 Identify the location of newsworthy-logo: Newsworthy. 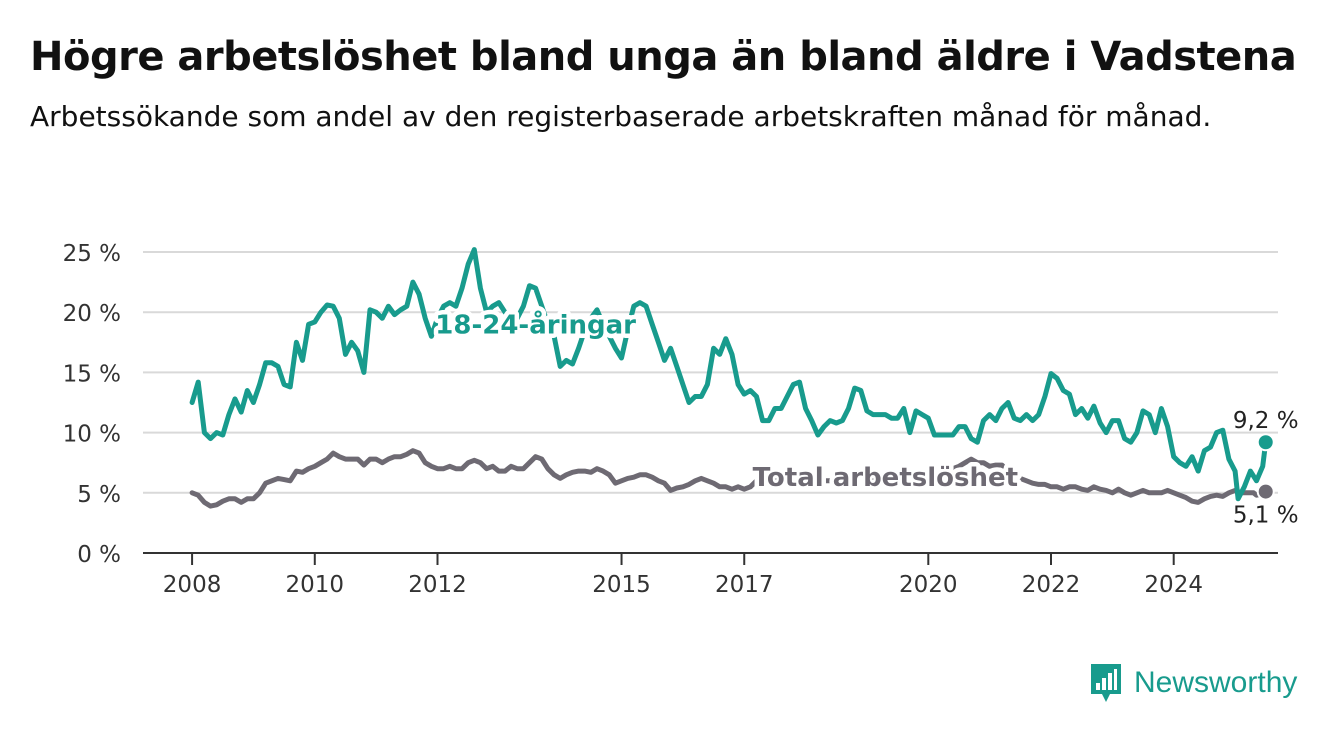
(1192, 683).